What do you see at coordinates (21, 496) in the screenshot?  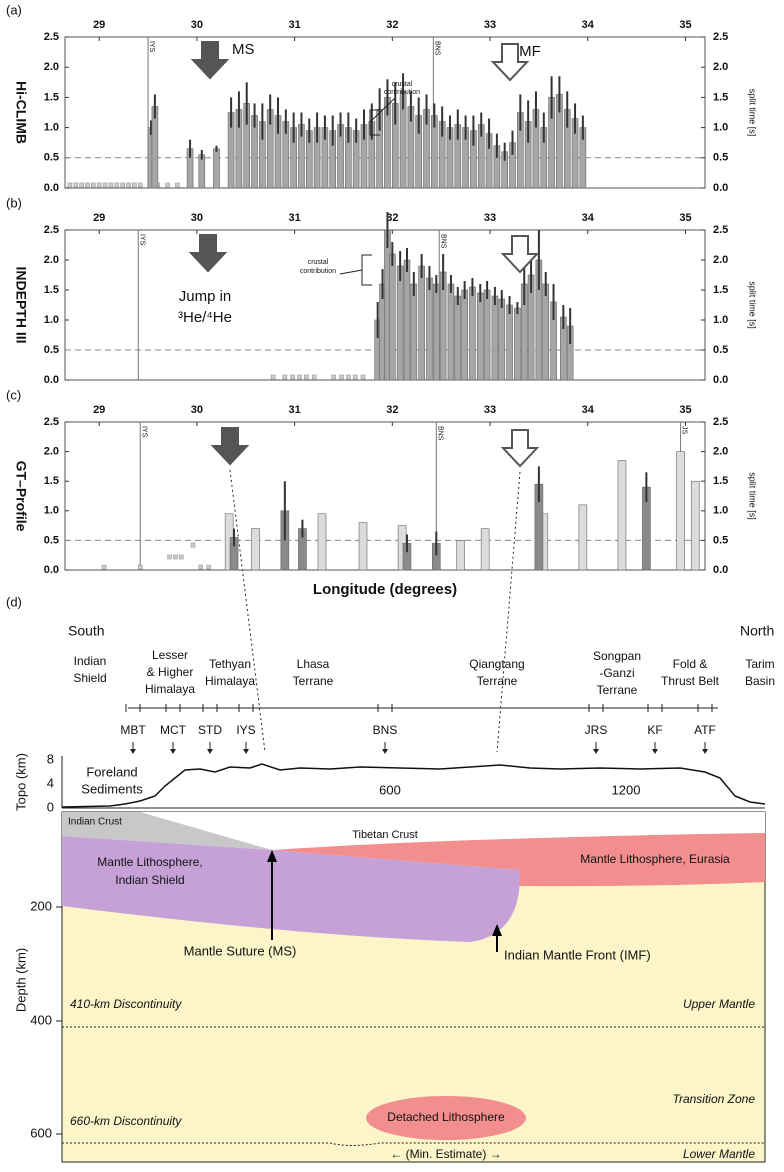 I see `y-axis-label: GT–Profile` at bounding box center [21, 496].